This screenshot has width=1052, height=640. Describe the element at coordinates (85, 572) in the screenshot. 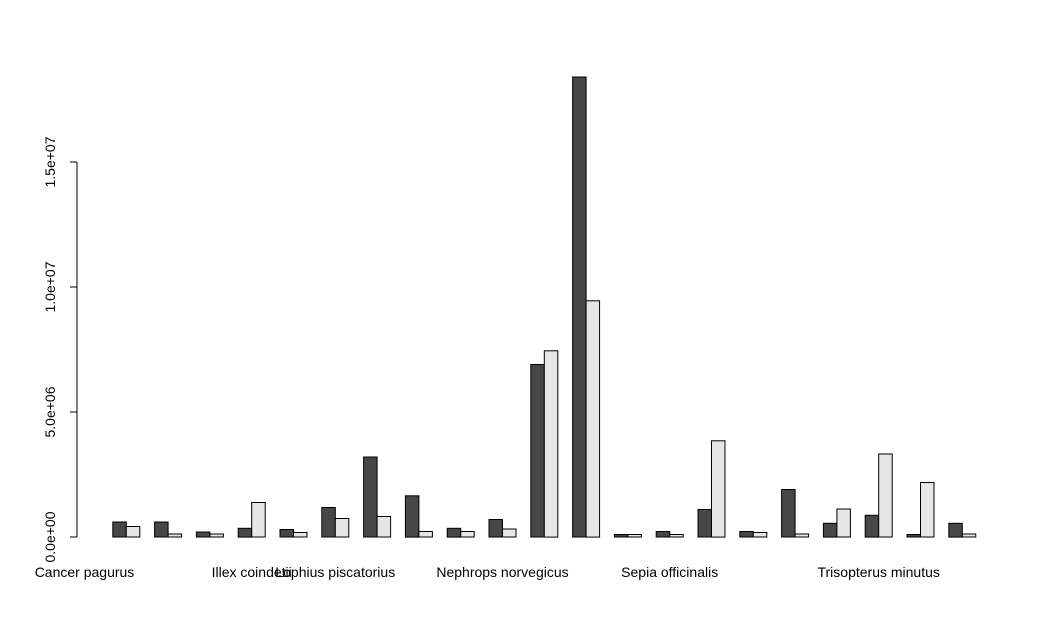

I see `category-label-0: Cancer pagurus` at that location.